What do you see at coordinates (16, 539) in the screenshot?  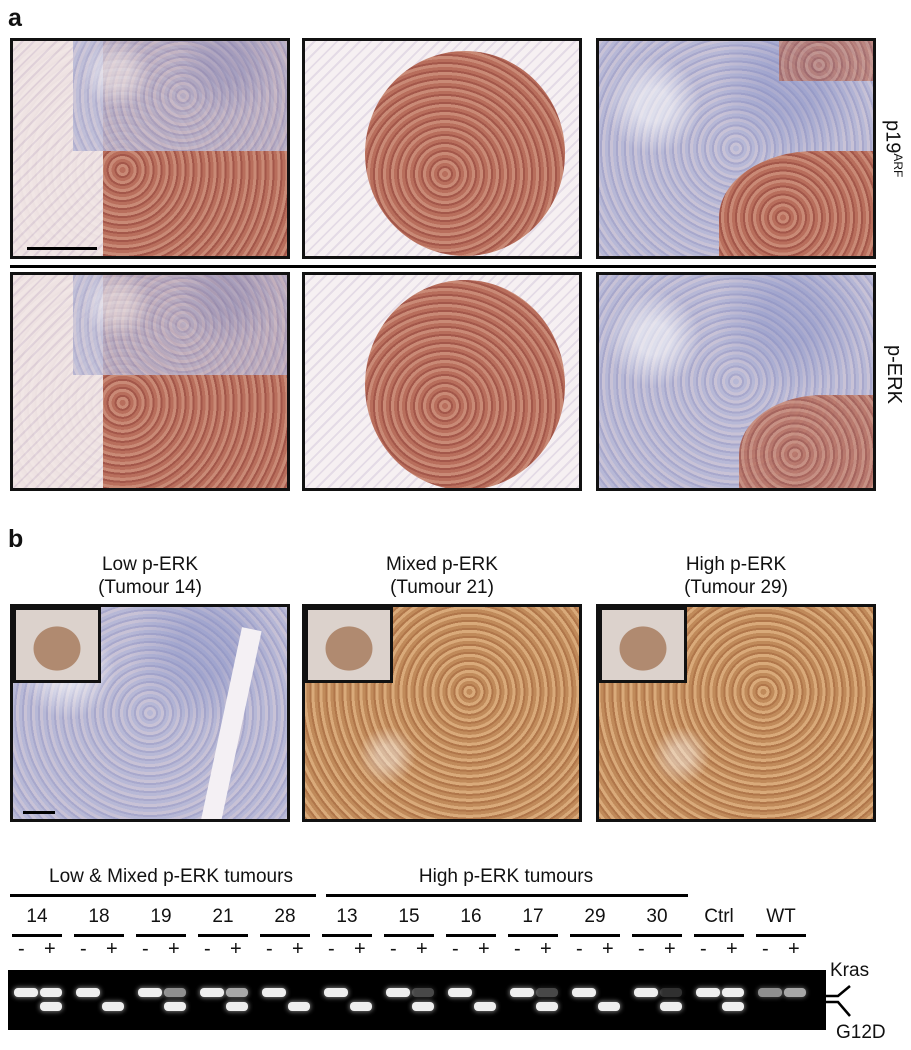 I see `panel-letter-b: b` at bounding box center [16, 539].